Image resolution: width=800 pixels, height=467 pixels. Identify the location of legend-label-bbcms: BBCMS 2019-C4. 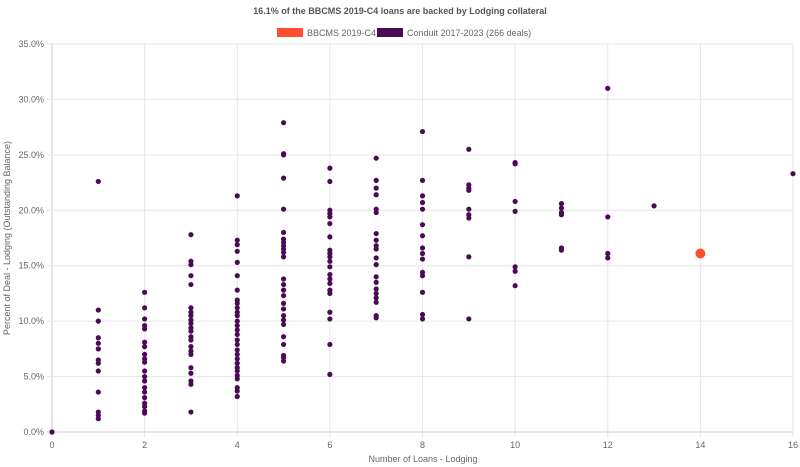
(341, 33).